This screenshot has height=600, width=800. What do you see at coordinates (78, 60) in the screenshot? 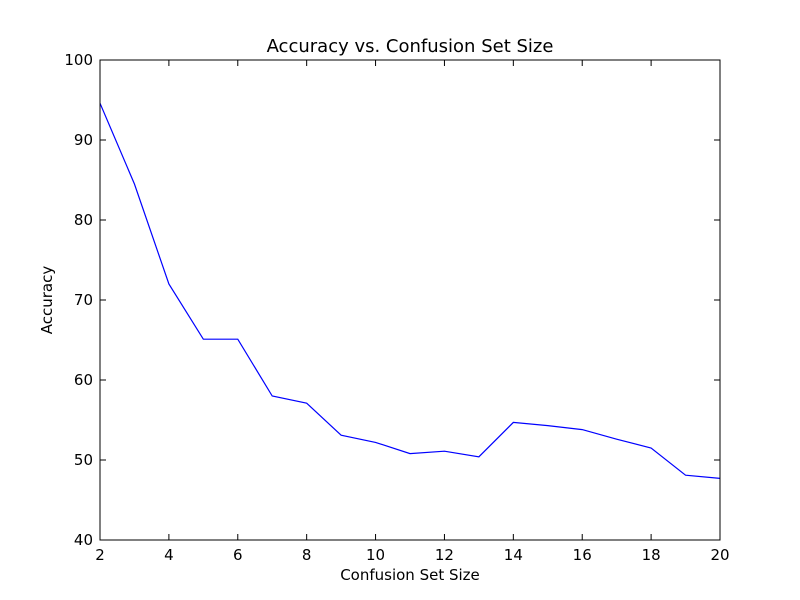
I see `y-tick-label: 100` at bounding box center [78, 60].